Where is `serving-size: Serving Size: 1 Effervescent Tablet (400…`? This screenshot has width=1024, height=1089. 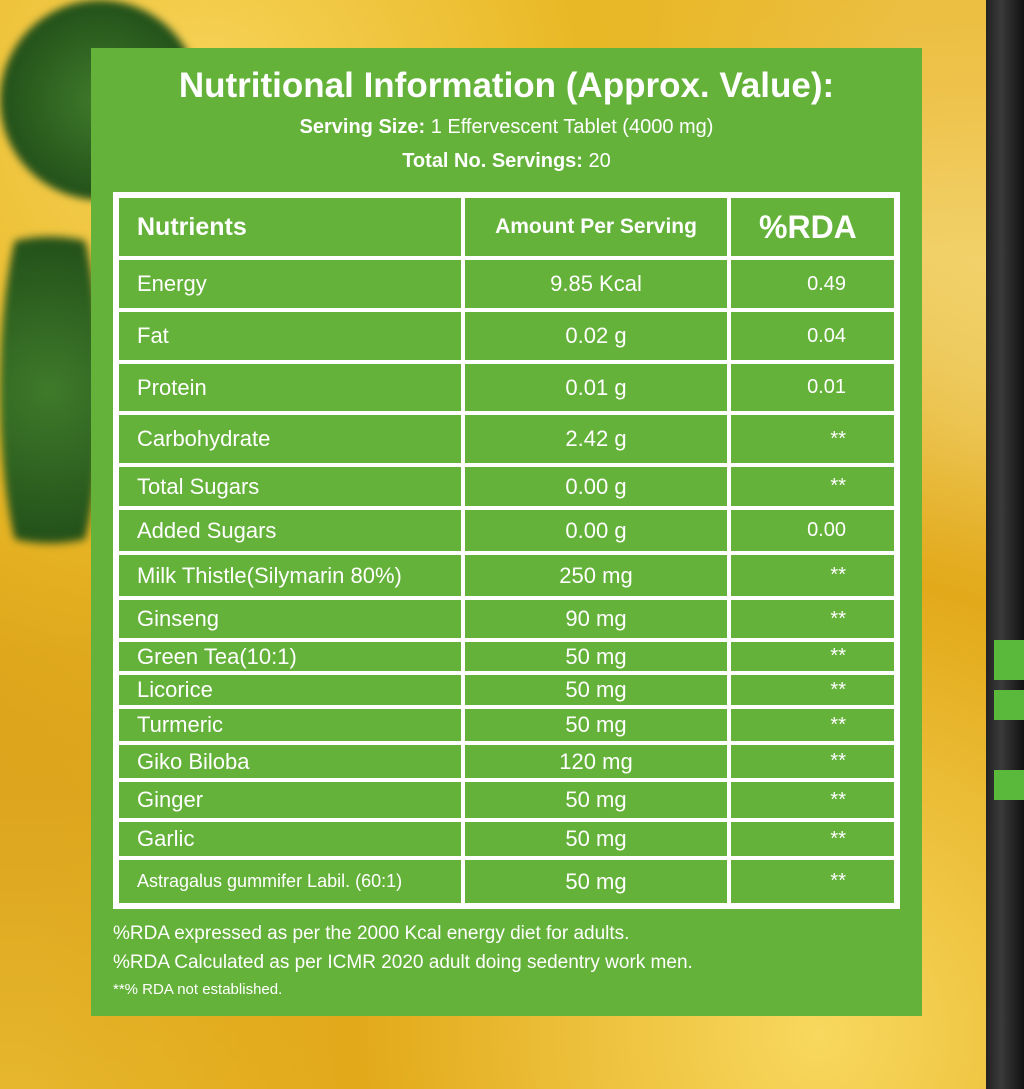 serving-size: Serving Size: 1 Effervescent Tablet (400… is located at coordinates (506, 127).